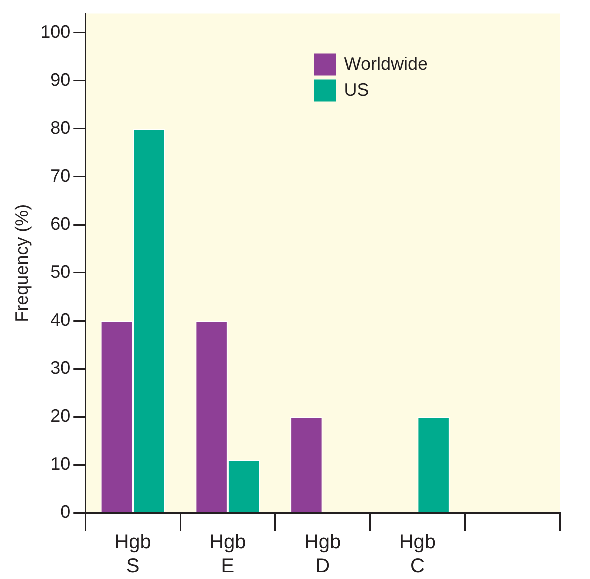 This screenshot has width=590, height=579. I want to click on x-tick-label: Hgb E, so click(228, 555).